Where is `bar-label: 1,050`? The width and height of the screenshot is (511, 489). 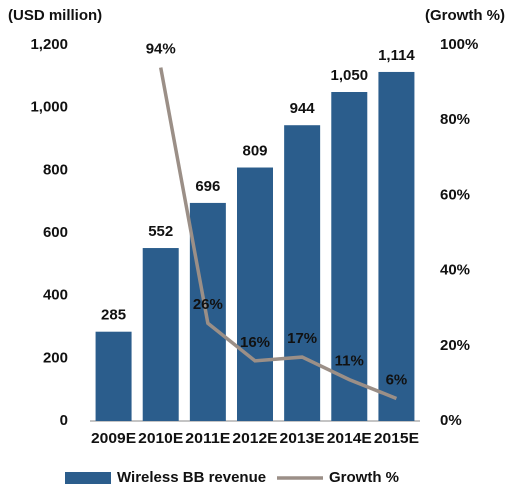
bar-label: 1,050 is located at coordinates (350, 75).